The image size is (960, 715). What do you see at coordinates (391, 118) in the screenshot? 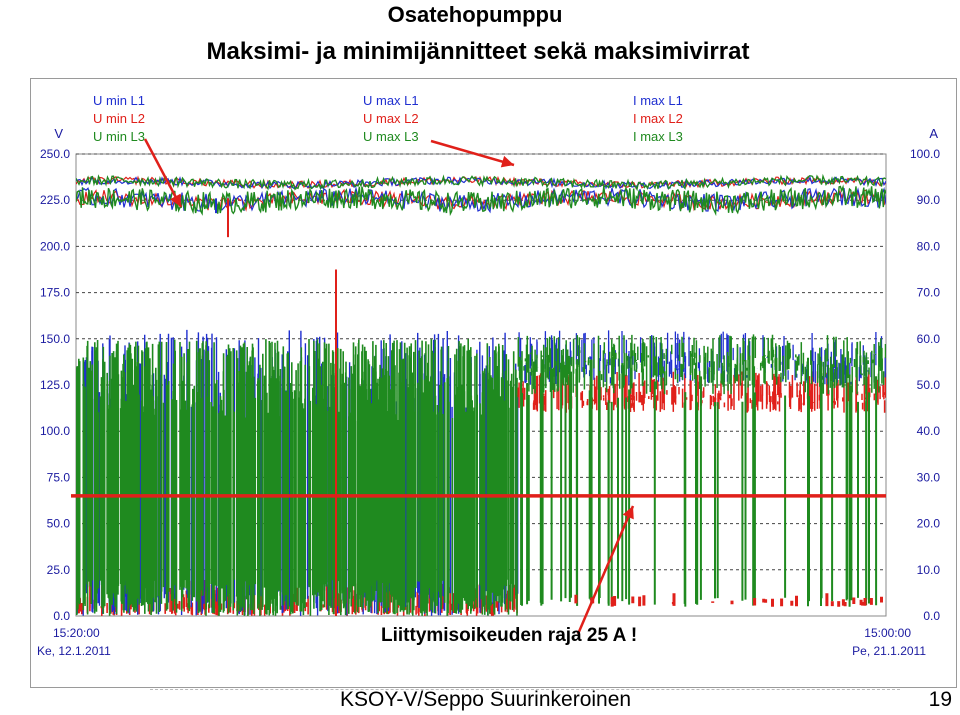
I see `legend-entry: U max L2` at bounding box center [391, 118].